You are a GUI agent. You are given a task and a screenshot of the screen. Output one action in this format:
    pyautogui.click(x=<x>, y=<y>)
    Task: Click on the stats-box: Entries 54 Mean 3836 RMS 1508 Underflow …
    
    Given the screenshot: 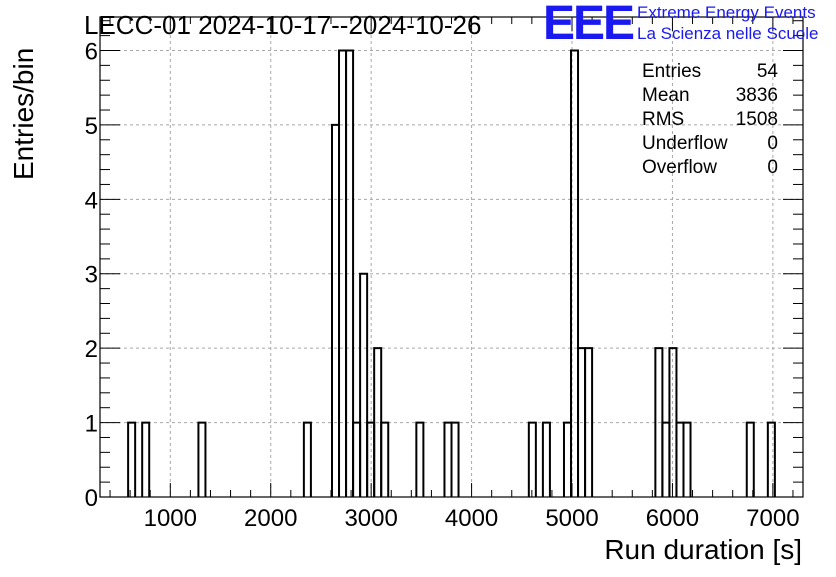 What is the action you would take?
    pyautogui.click(x=710, y=120)
    